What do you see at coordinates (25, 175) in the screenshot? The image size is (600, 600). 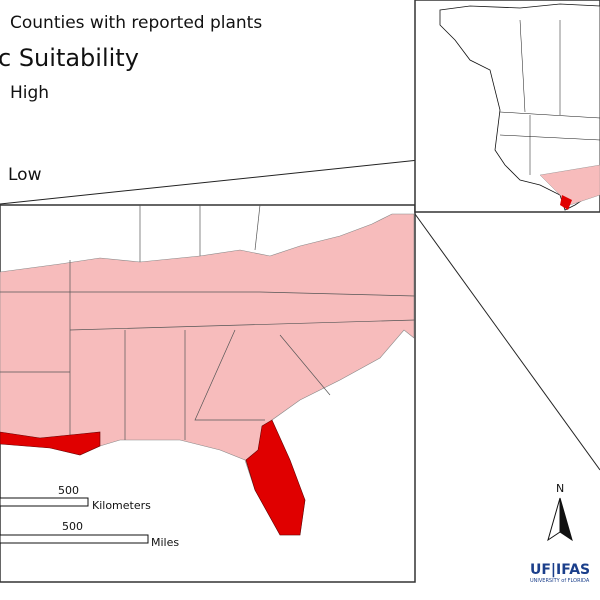 I see `legend-low: Low` at bounding box center [25, 175].